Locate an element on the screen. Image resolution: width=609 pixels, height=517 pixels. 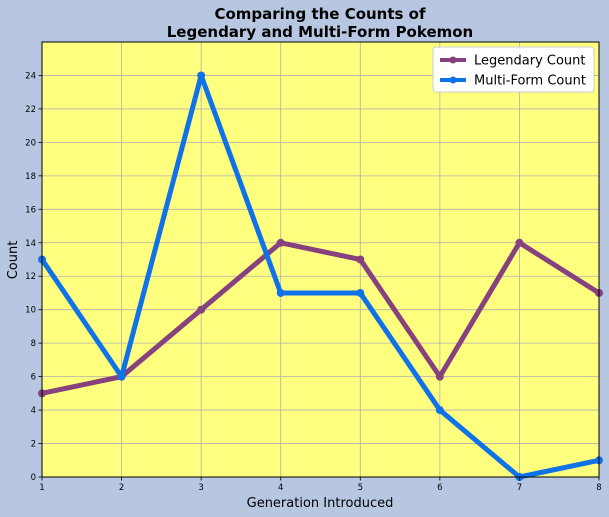
y-tick-label: 4 is located at coordinates (33, 411).